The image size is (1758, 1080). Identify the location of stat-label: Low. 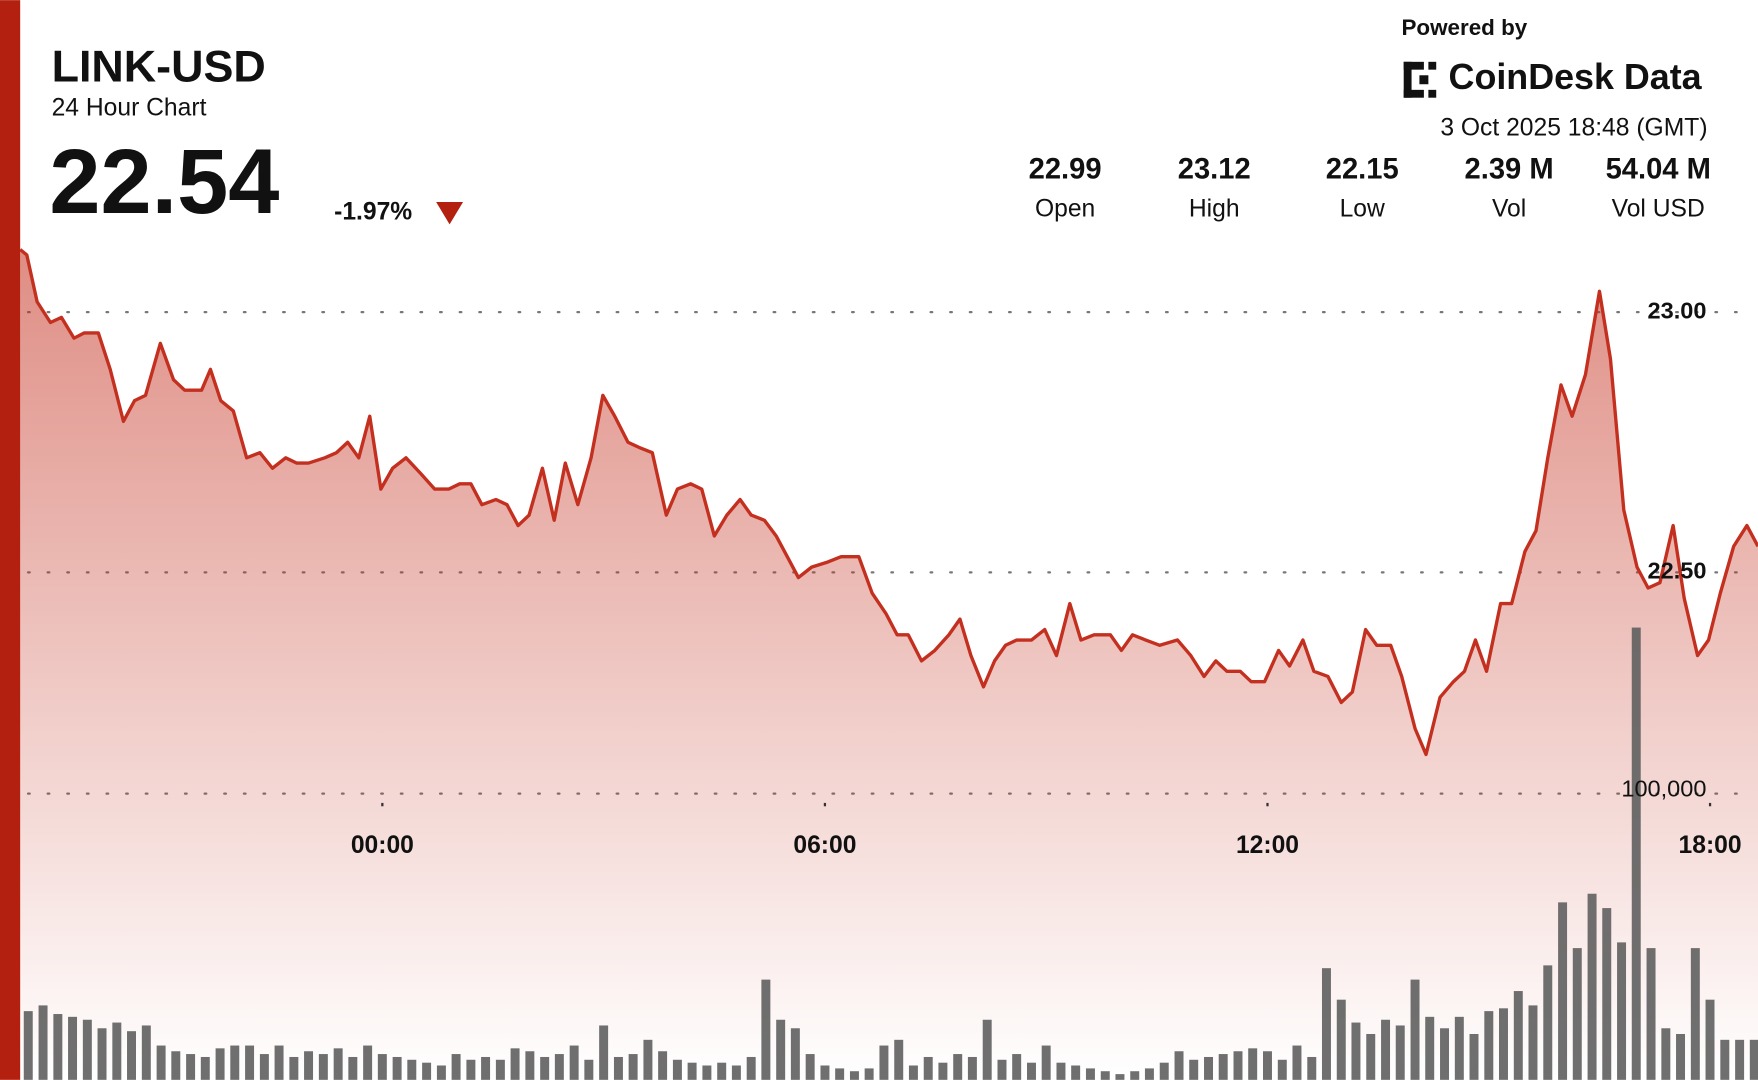
(1362, 208).